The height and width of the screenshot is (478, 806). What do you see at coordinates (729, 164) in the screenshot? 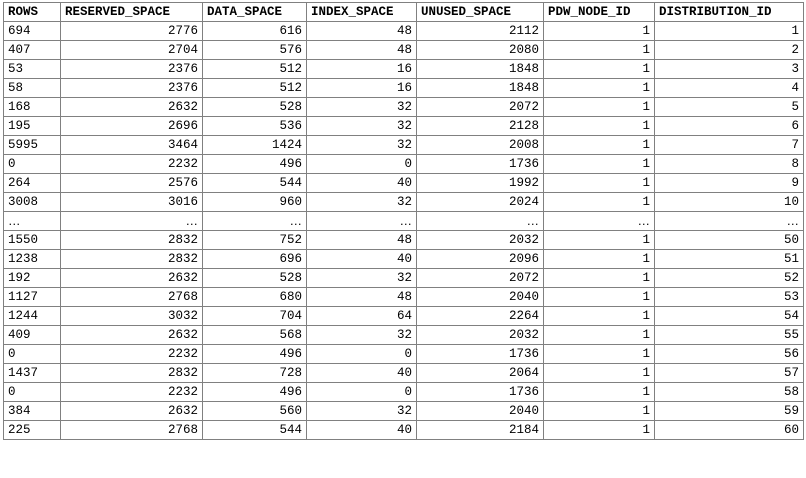
I see `cell-distribution-id: 8` at bounding box center [729, 164].